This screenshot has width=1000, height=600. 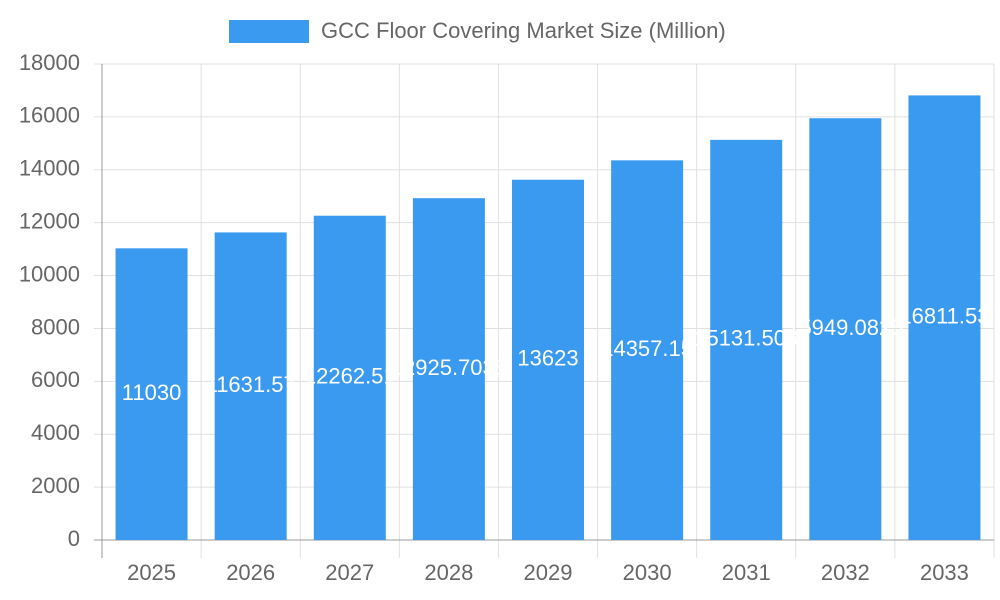 What do you see at coordinates (523, 30) in the screenshot?
I see `legend-label: GCC Floor Covering Market Size (Million)` at bounding box center [523, 30].